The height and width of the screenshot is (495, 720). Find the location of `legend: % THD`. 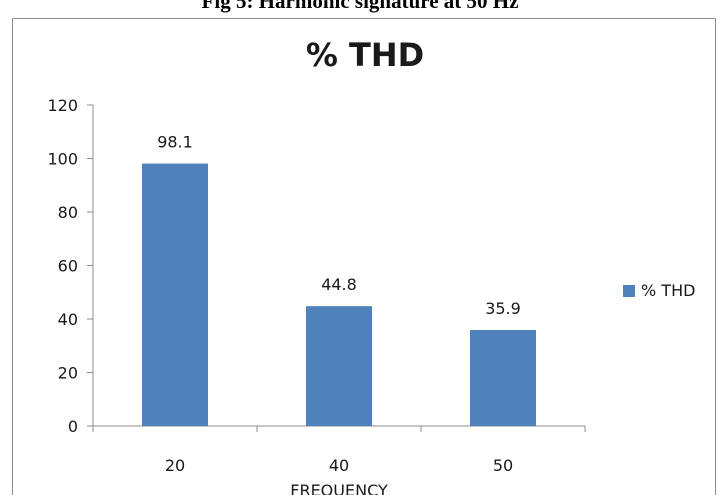

legend: % THD is located at coordinates (659, 290).